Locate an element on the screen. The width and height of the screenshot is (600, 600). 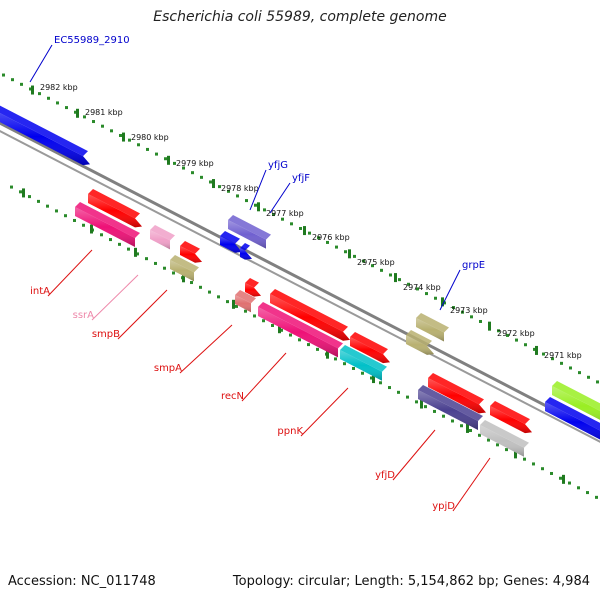
tick-label: 2979 kbp is located at coordinates (195, 163).